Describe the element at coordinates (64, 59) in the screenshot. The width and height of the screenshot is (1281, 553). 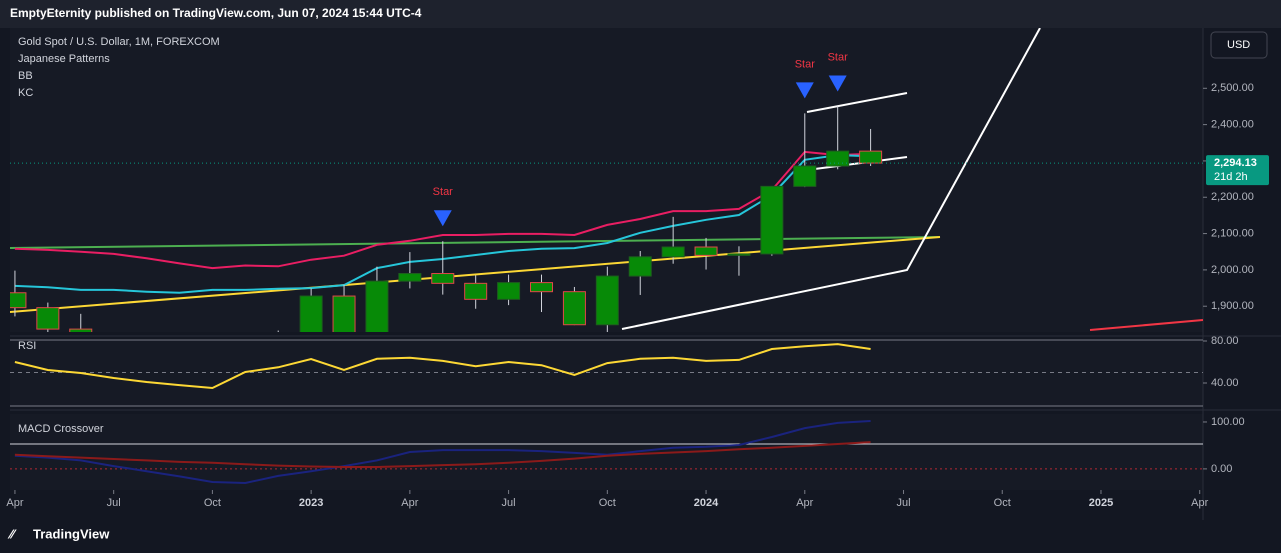
I see `indicator-label: Japanese Patterns` at that location.